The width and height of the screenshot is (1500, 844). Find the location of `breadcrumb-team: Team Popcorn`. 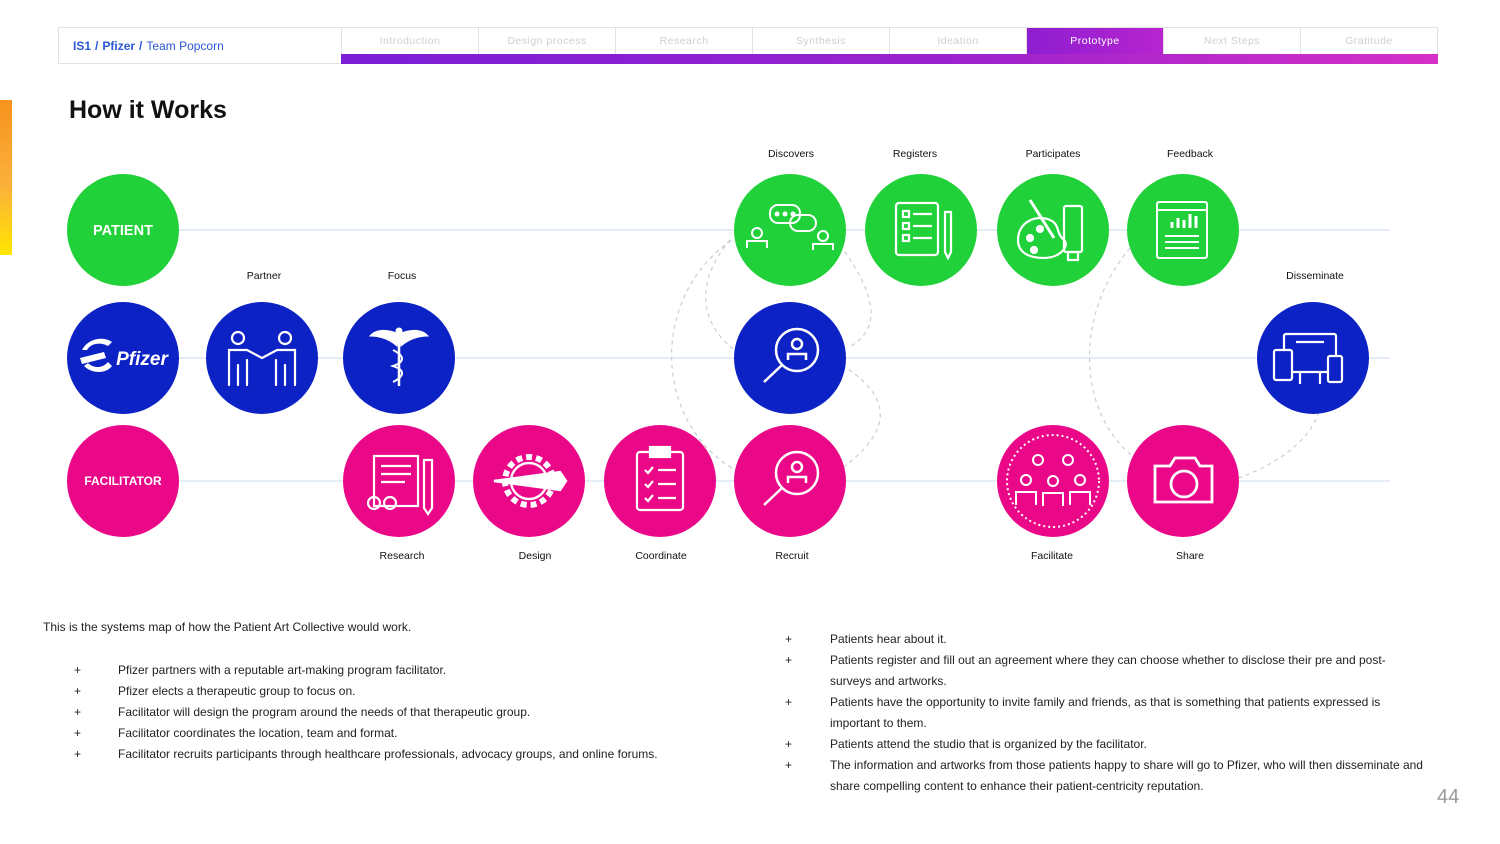

breadcrumb-team: Team Popcorn is located at coordinates (185, 45).